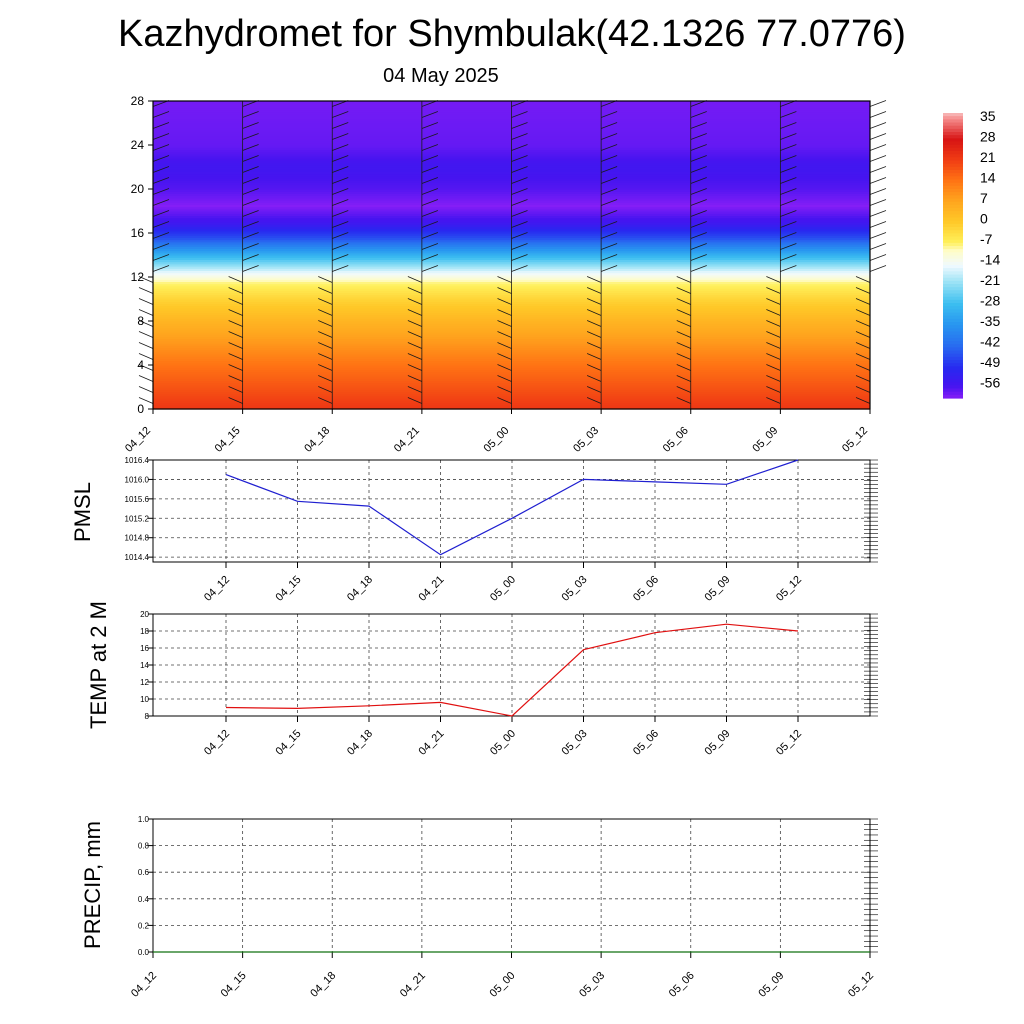  I want to click on series-line, so click(512, 507).